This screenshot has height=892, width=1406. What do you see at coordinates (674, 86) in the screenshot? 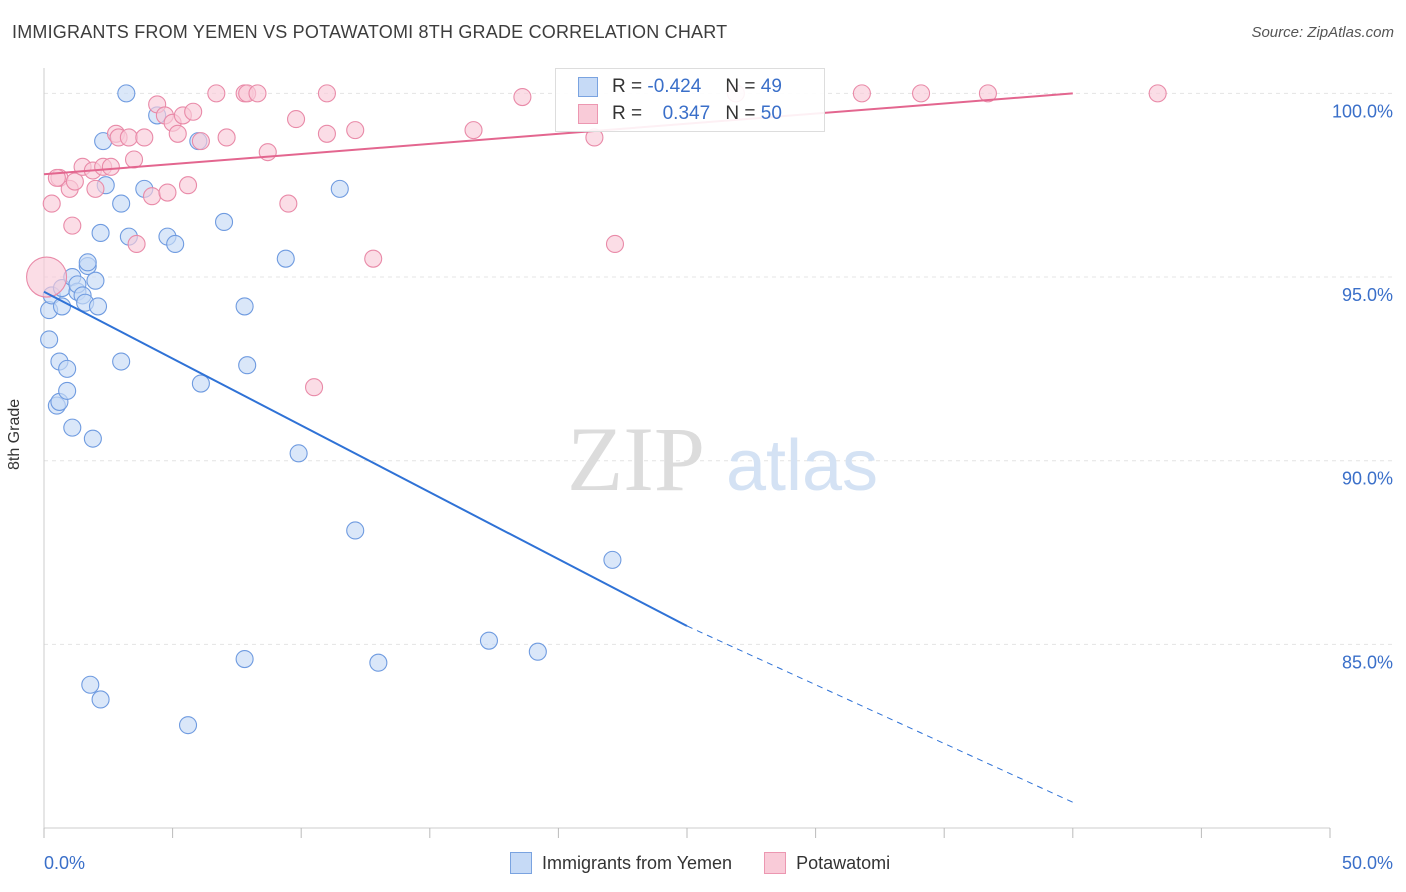
I see `legend-r-value-yemen: -0.424` at bounding box center [674, 86].